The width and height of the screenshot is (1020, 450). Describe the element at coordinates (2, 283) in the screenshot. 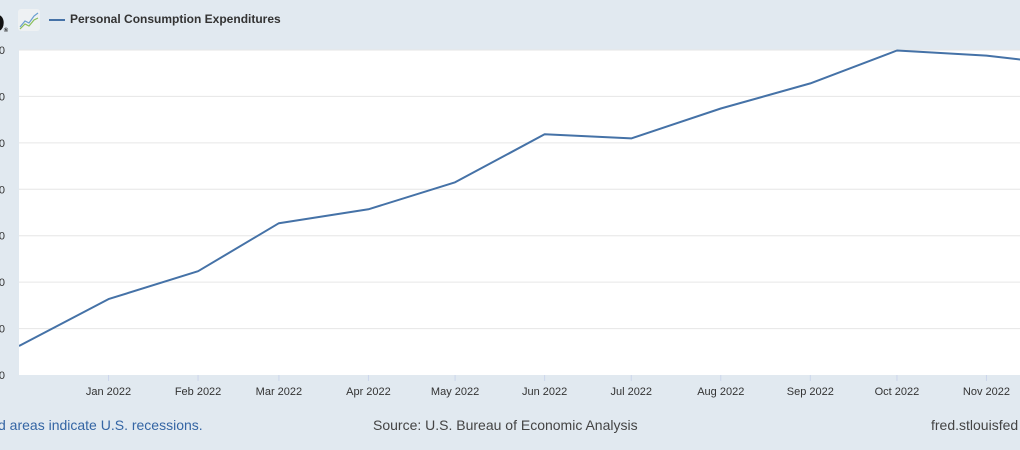

I see `y-tick-label: 16,600` at that location.